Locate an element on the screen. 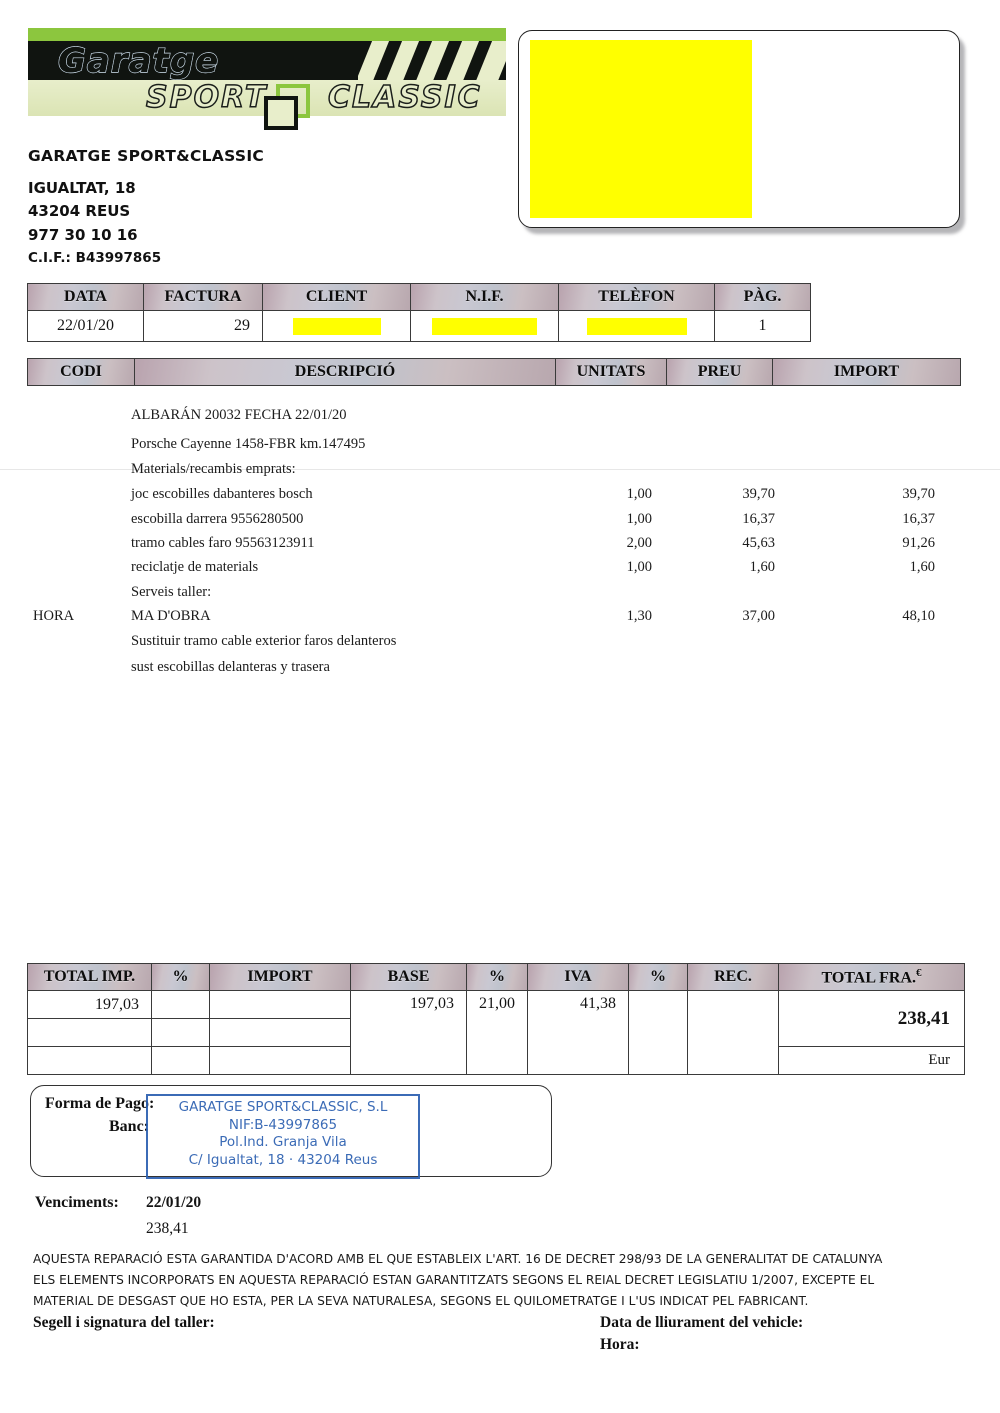  header-client: CLIENT is located at coordinates (336, 297).